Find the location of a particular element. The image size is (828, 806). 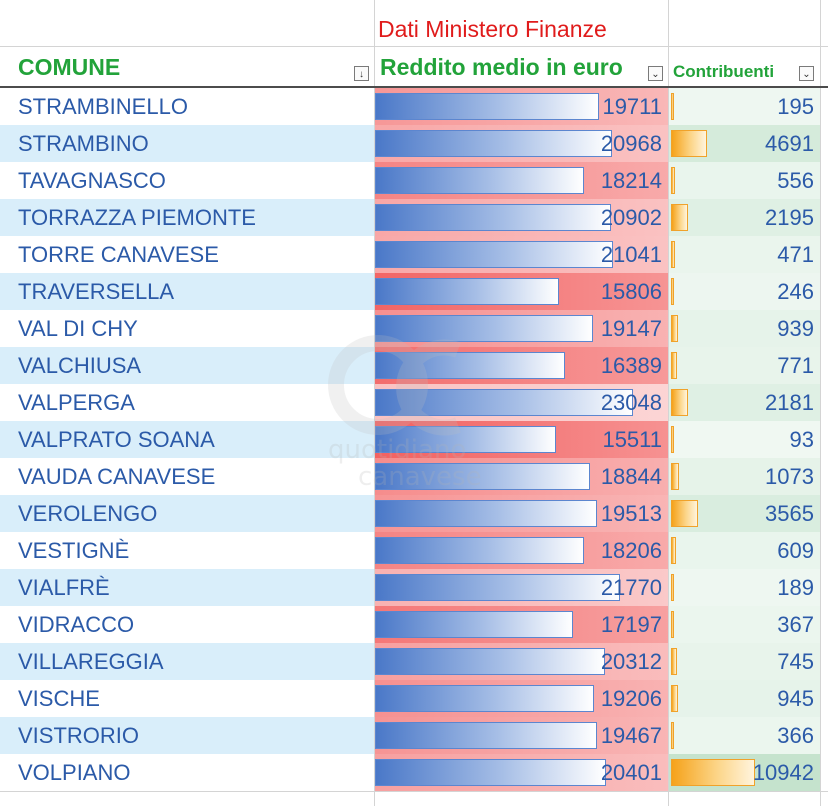

table-row: VIALFRÈ 21770 189 is located at coordinates (414, 587).